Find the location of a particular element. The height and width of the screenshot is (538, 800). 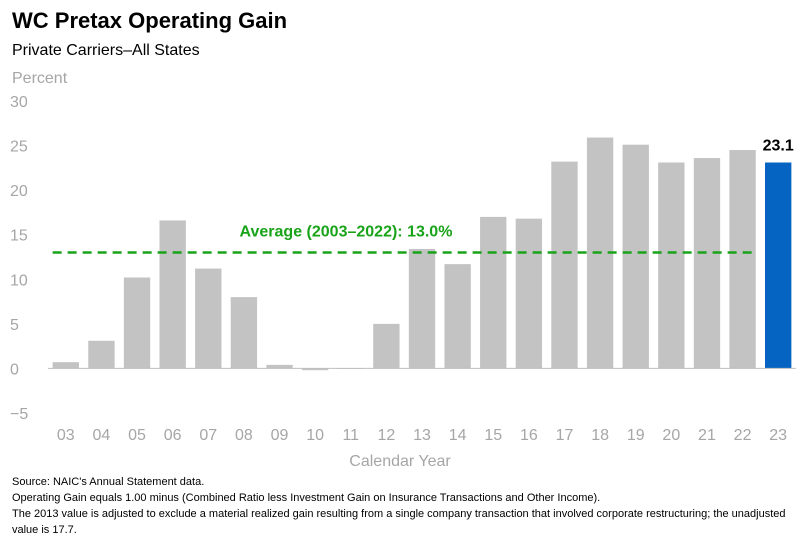

x-tick-label: 05 is located at coordinates (137, 435).